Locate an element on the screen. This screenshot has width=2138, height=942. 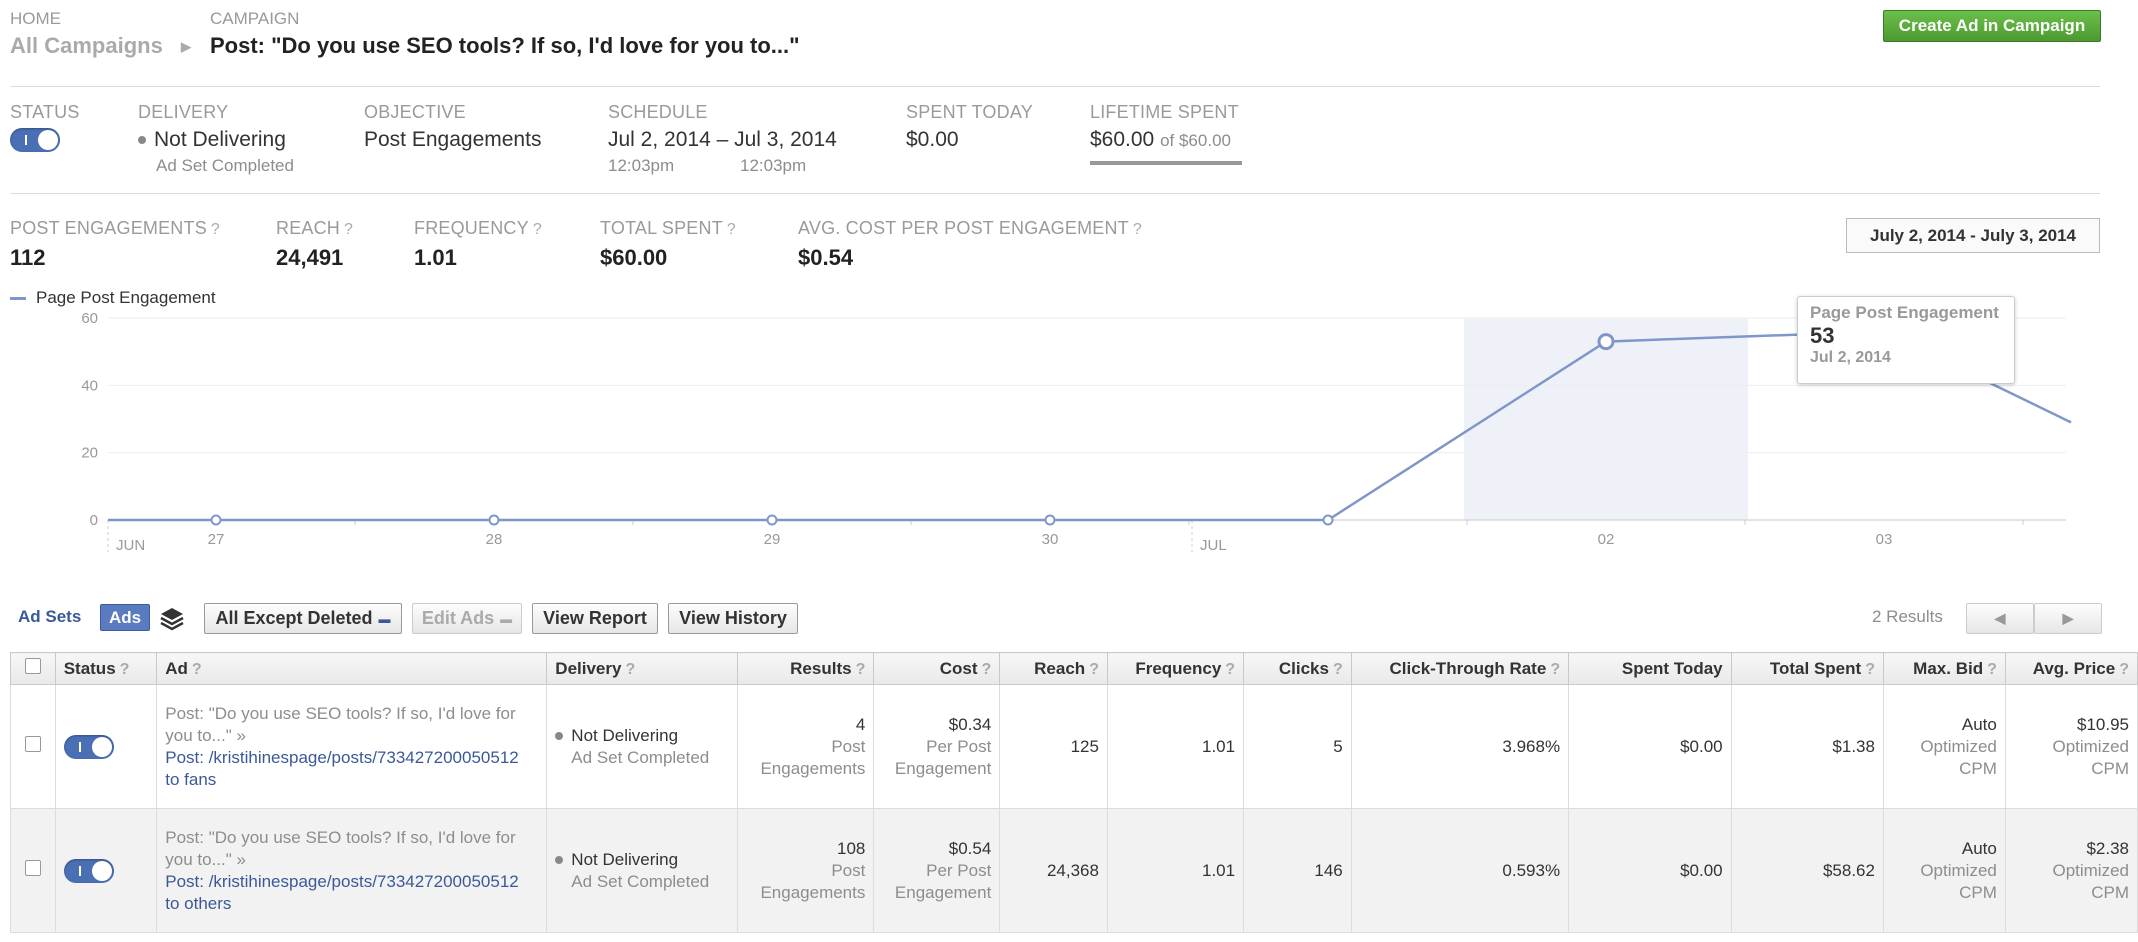
view-history-button: View History is located at coordinates (733, 618).